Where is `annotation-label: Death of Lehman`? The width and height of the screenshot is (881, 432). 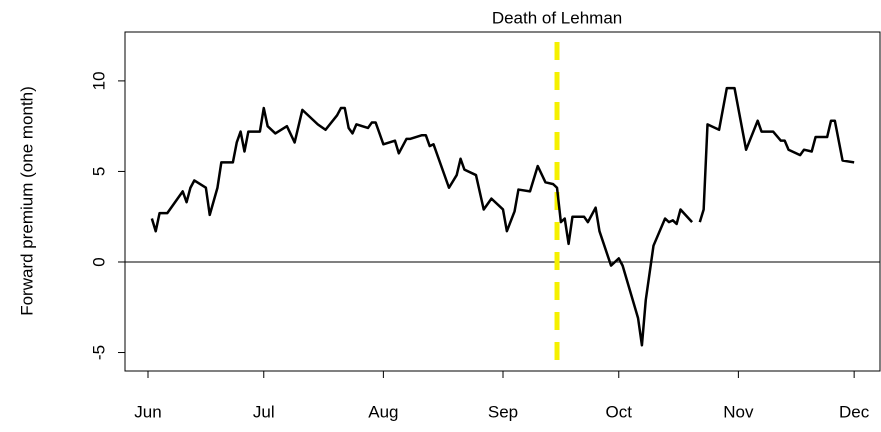 annotation-label: Death of Lehman is located at coordinates (557, 17).